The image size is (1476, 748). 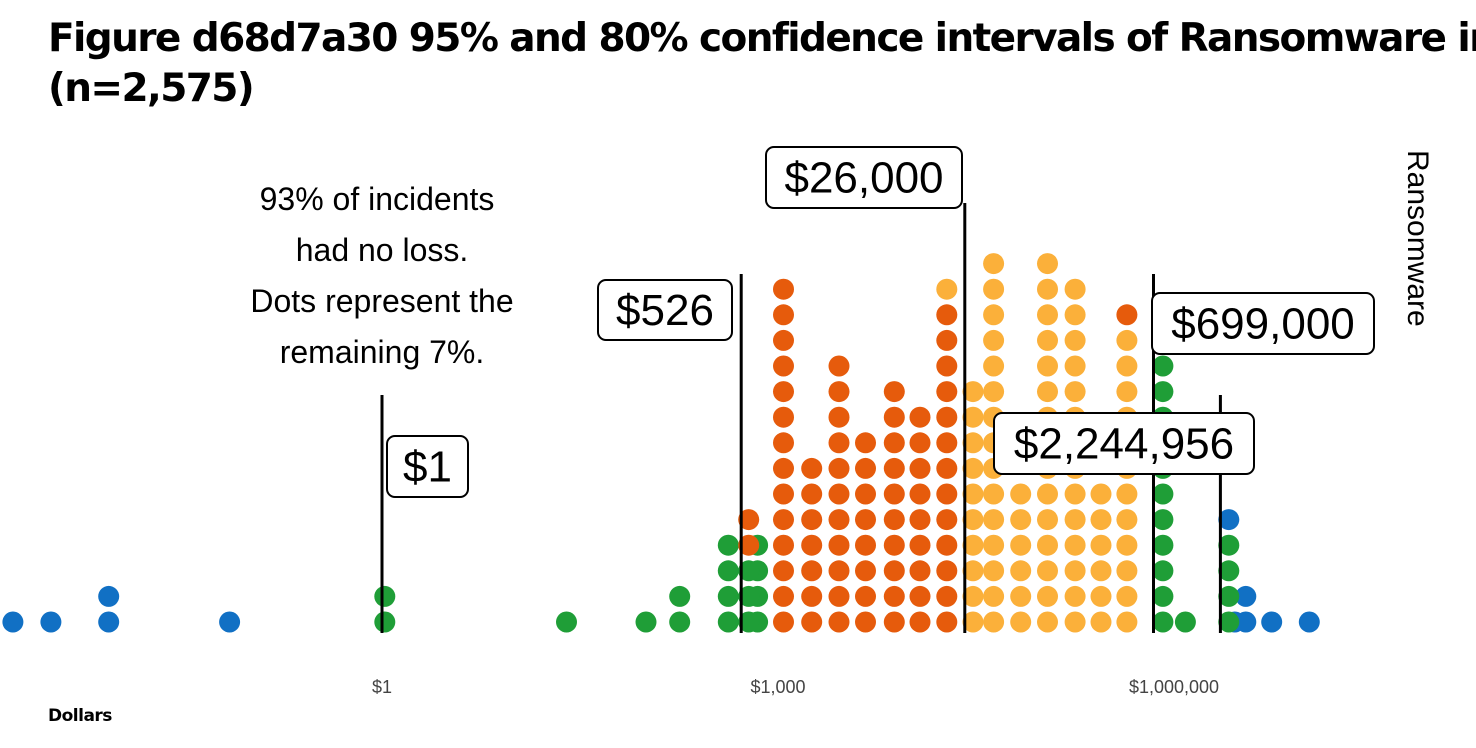 I want to click on marker-label: $526, so click(x=665, y=310).